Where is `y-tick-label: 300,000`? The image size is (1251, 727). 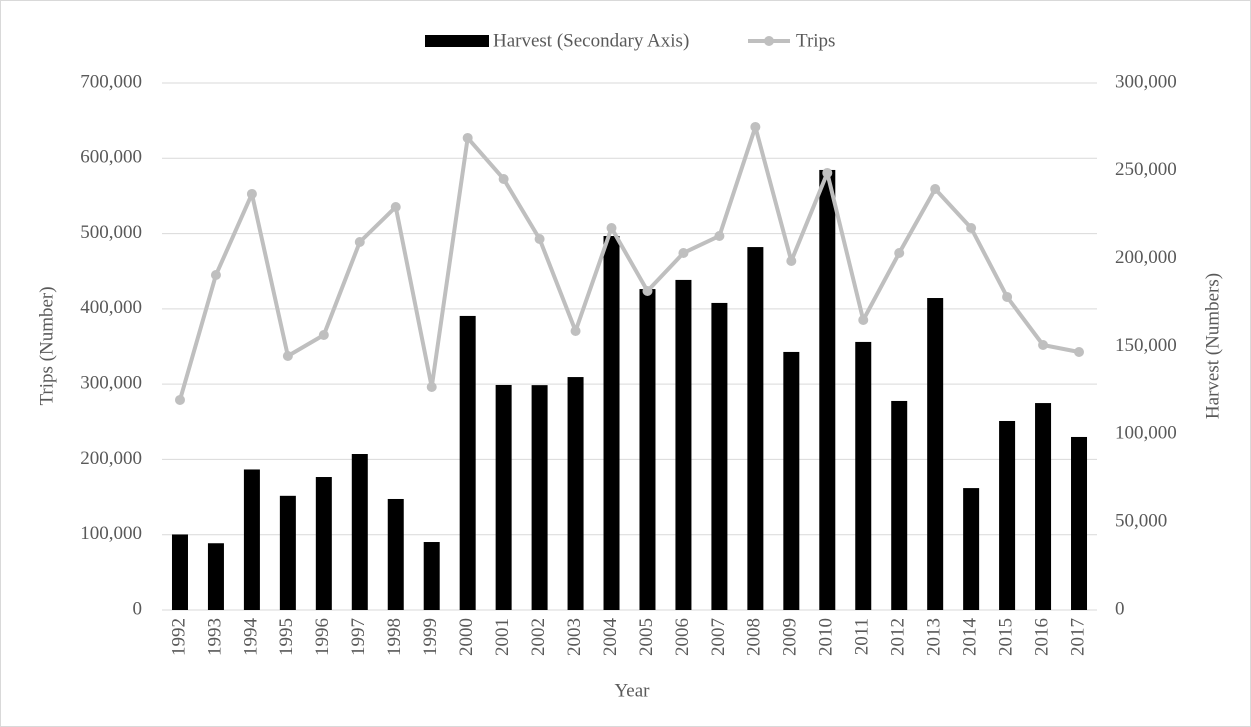 y-tick-label: 300,000 is located at coordinates (111, 383).